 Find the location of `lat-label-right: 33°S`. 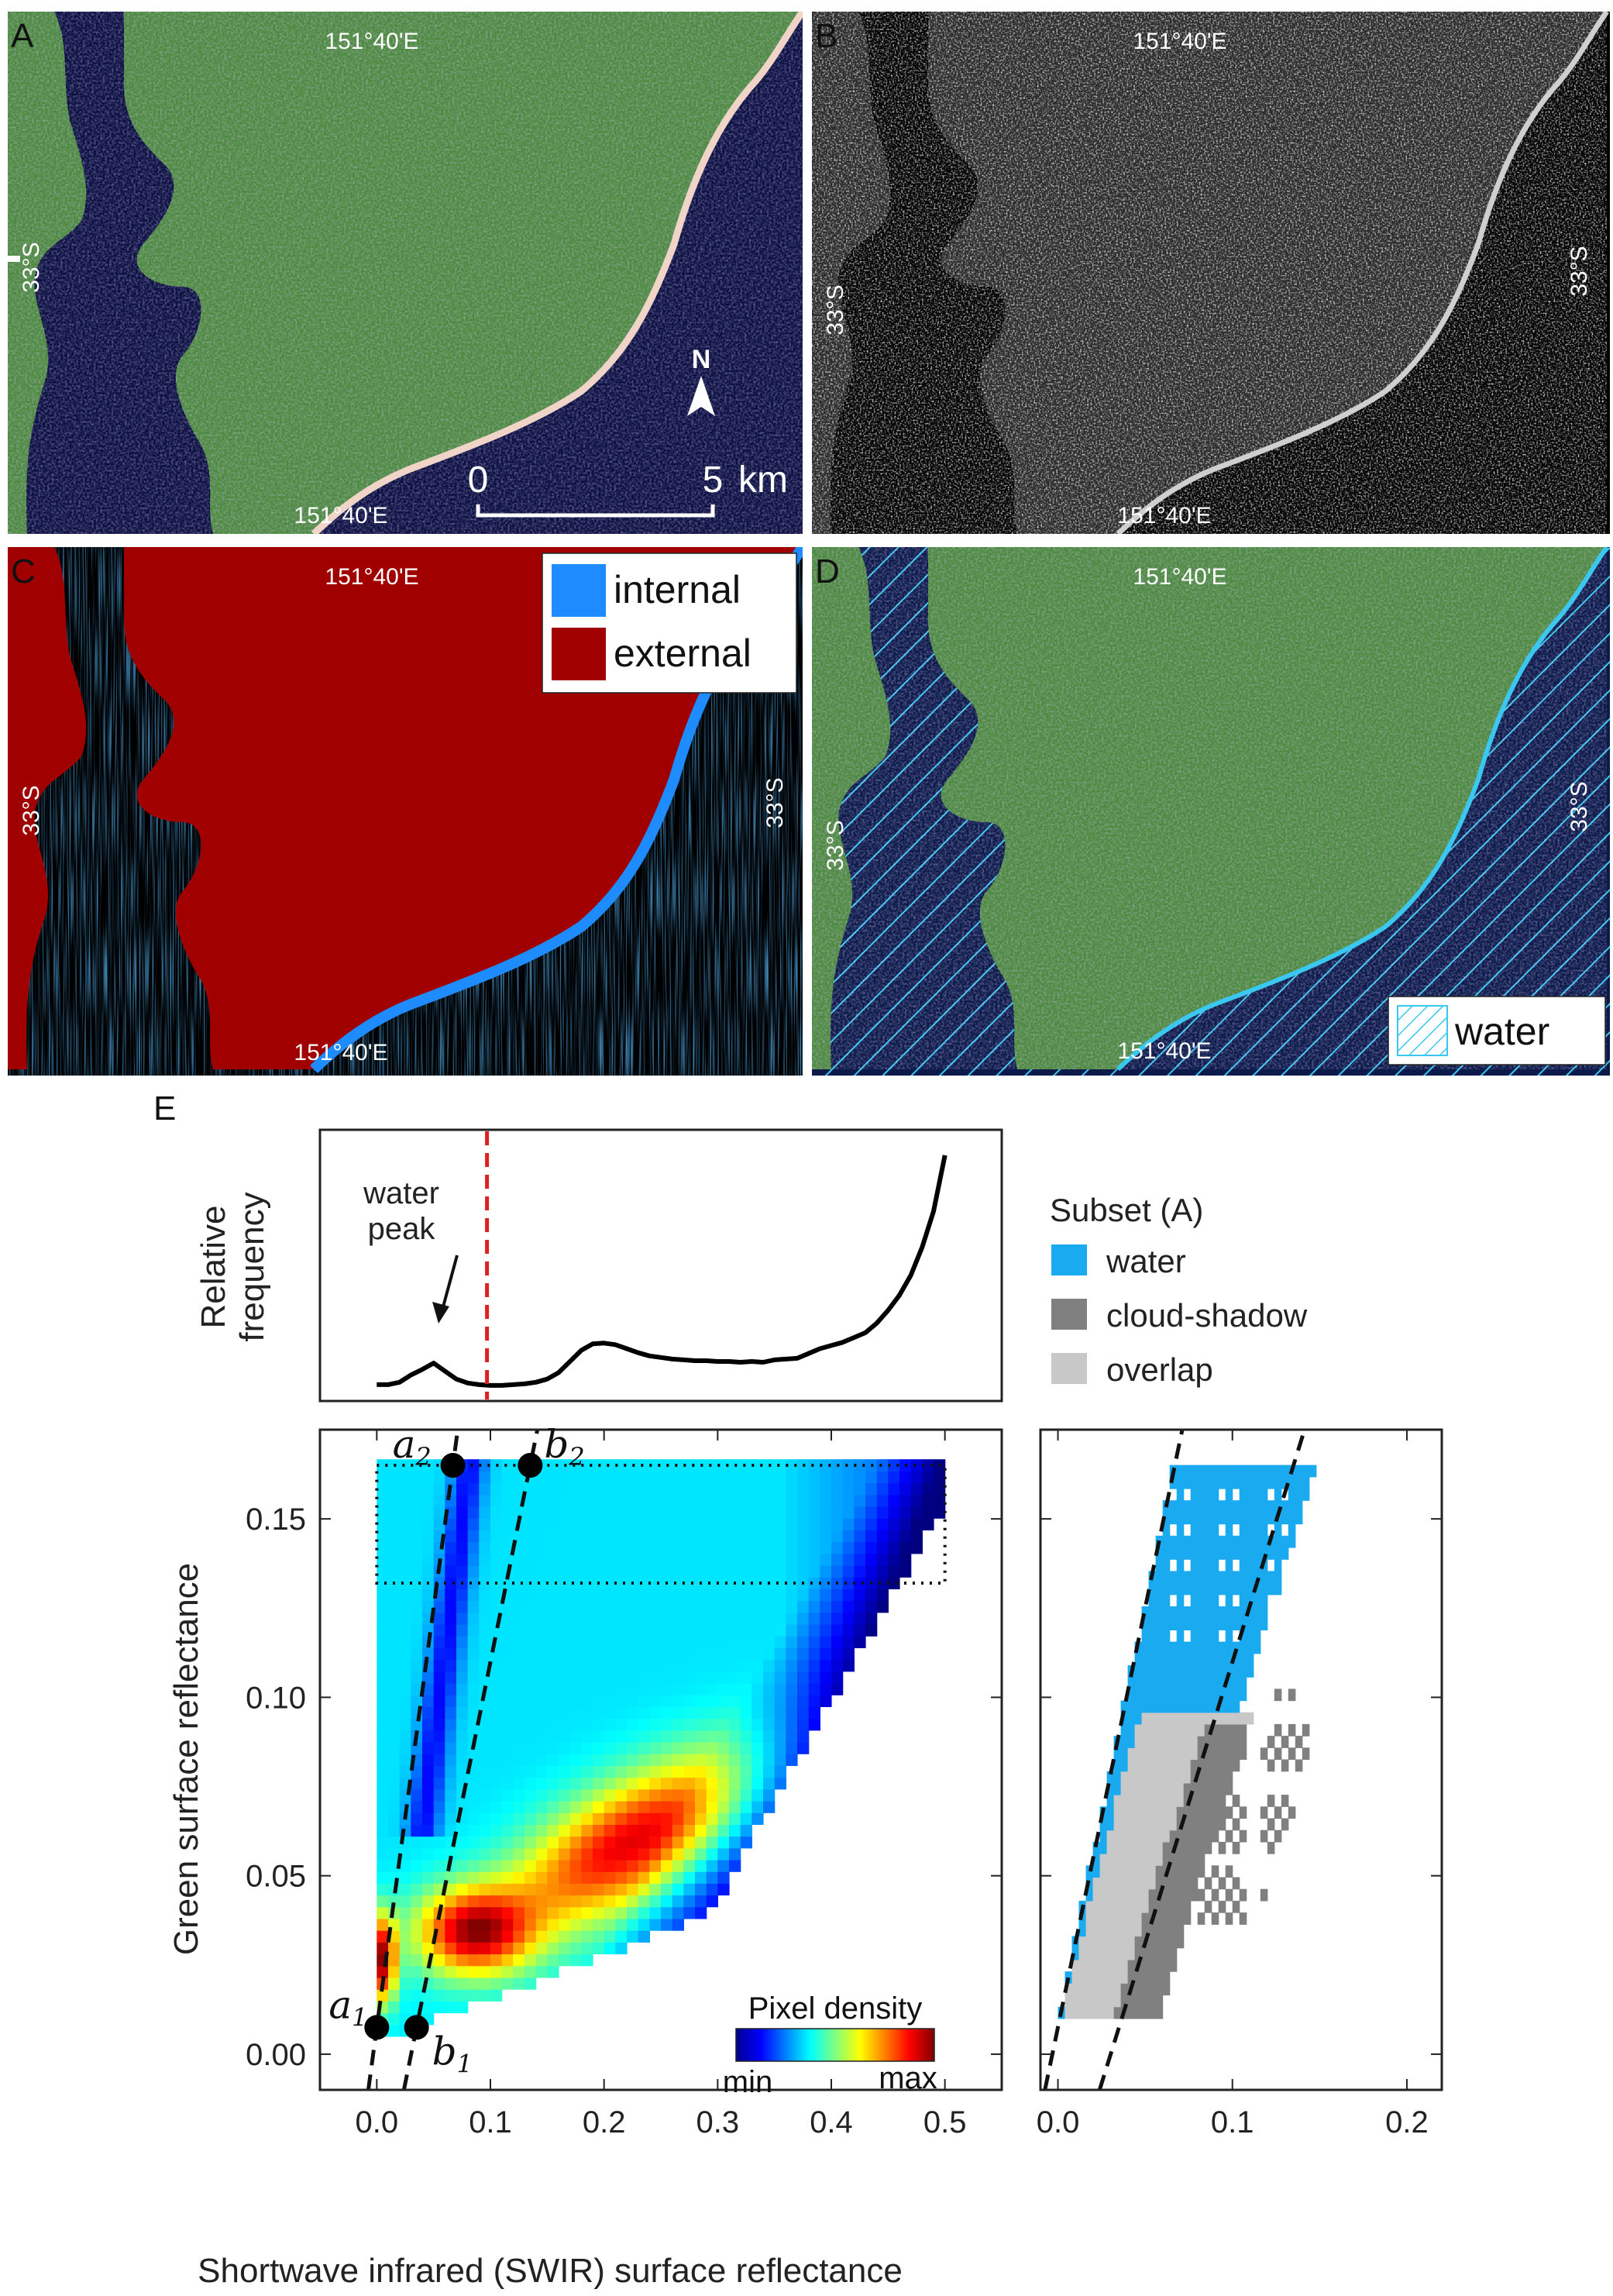

lat-label-right: 33°S is located at coordinates (775, 802).